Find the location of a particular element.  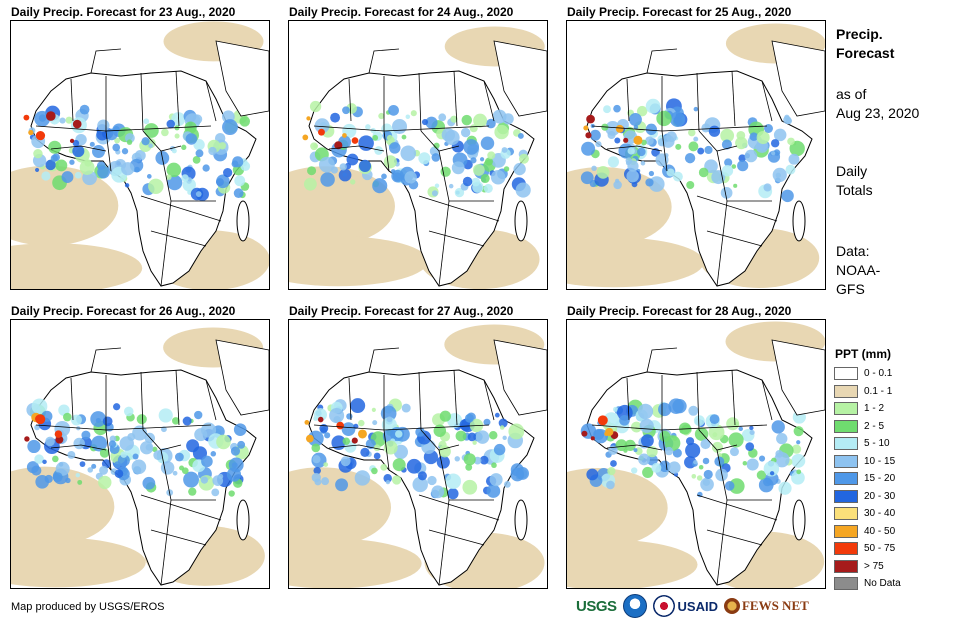

legend-label: 30 - 40 is located at coordinates (880, 514).